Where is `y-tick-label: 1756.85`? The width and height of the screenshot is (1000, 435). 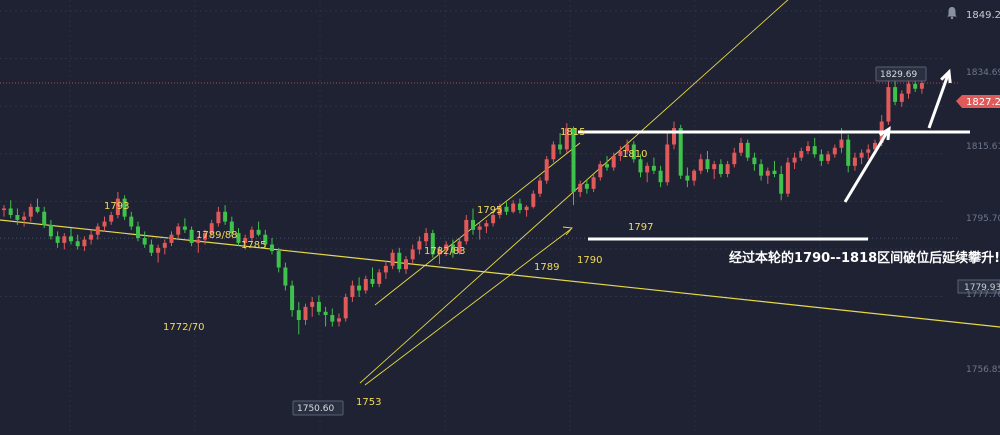
y-tick-label: 1756.85 is located at coordinates (983, 370).